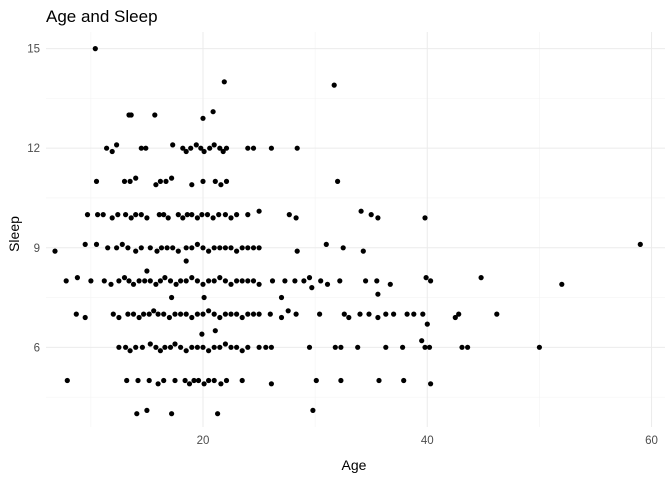 The image size is (672, 480). What do you see at coordinates (33, 149) in the screenshot?
I see `y-tick-label: 12` at bounding box center [33, 149].